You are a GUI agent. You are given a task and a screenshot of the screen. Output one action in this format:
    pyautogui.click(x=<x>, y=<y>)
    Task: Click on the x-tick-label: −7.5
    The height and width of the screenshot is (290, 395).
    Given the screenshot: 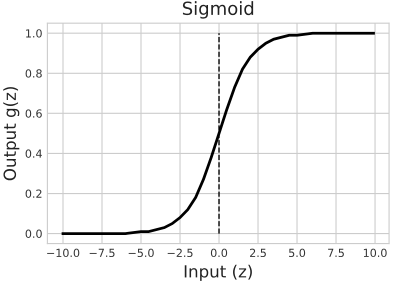 What is the action you would take?
    pyautogui.click(x=102, y=253)
    